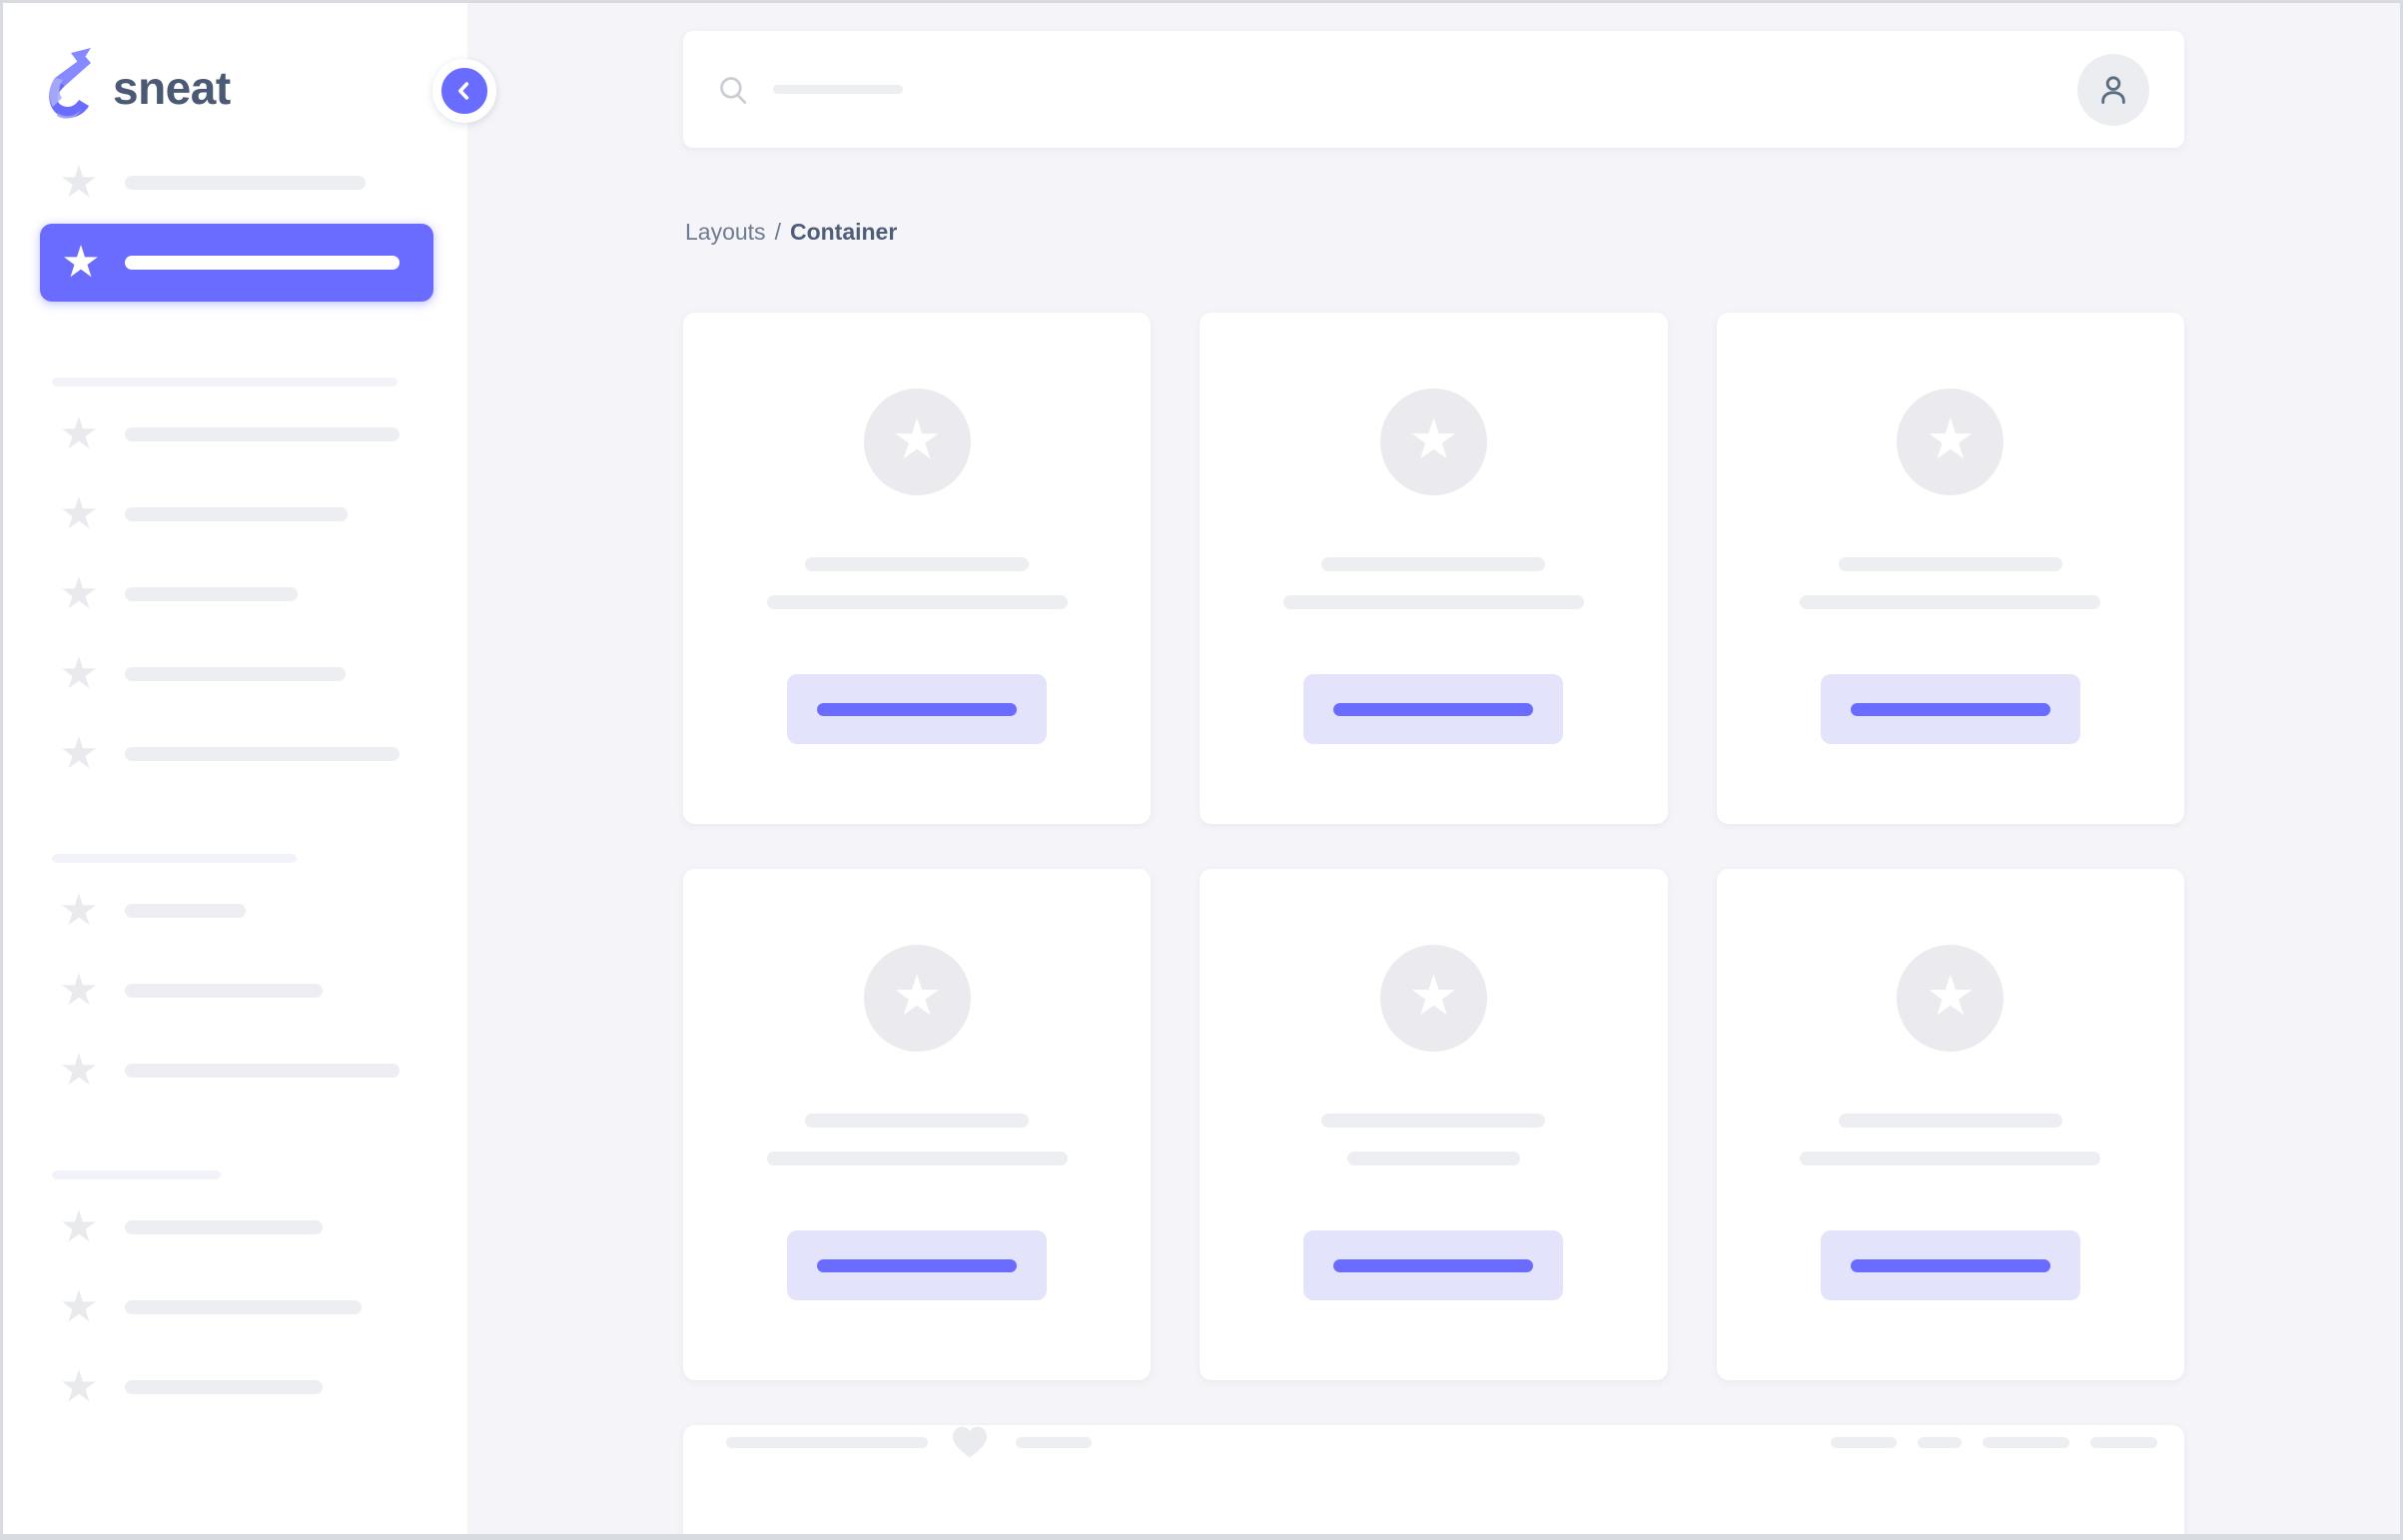 This screenshot has width=2403, height=1540. I want to click on top-navbar, so click(1433, 90).